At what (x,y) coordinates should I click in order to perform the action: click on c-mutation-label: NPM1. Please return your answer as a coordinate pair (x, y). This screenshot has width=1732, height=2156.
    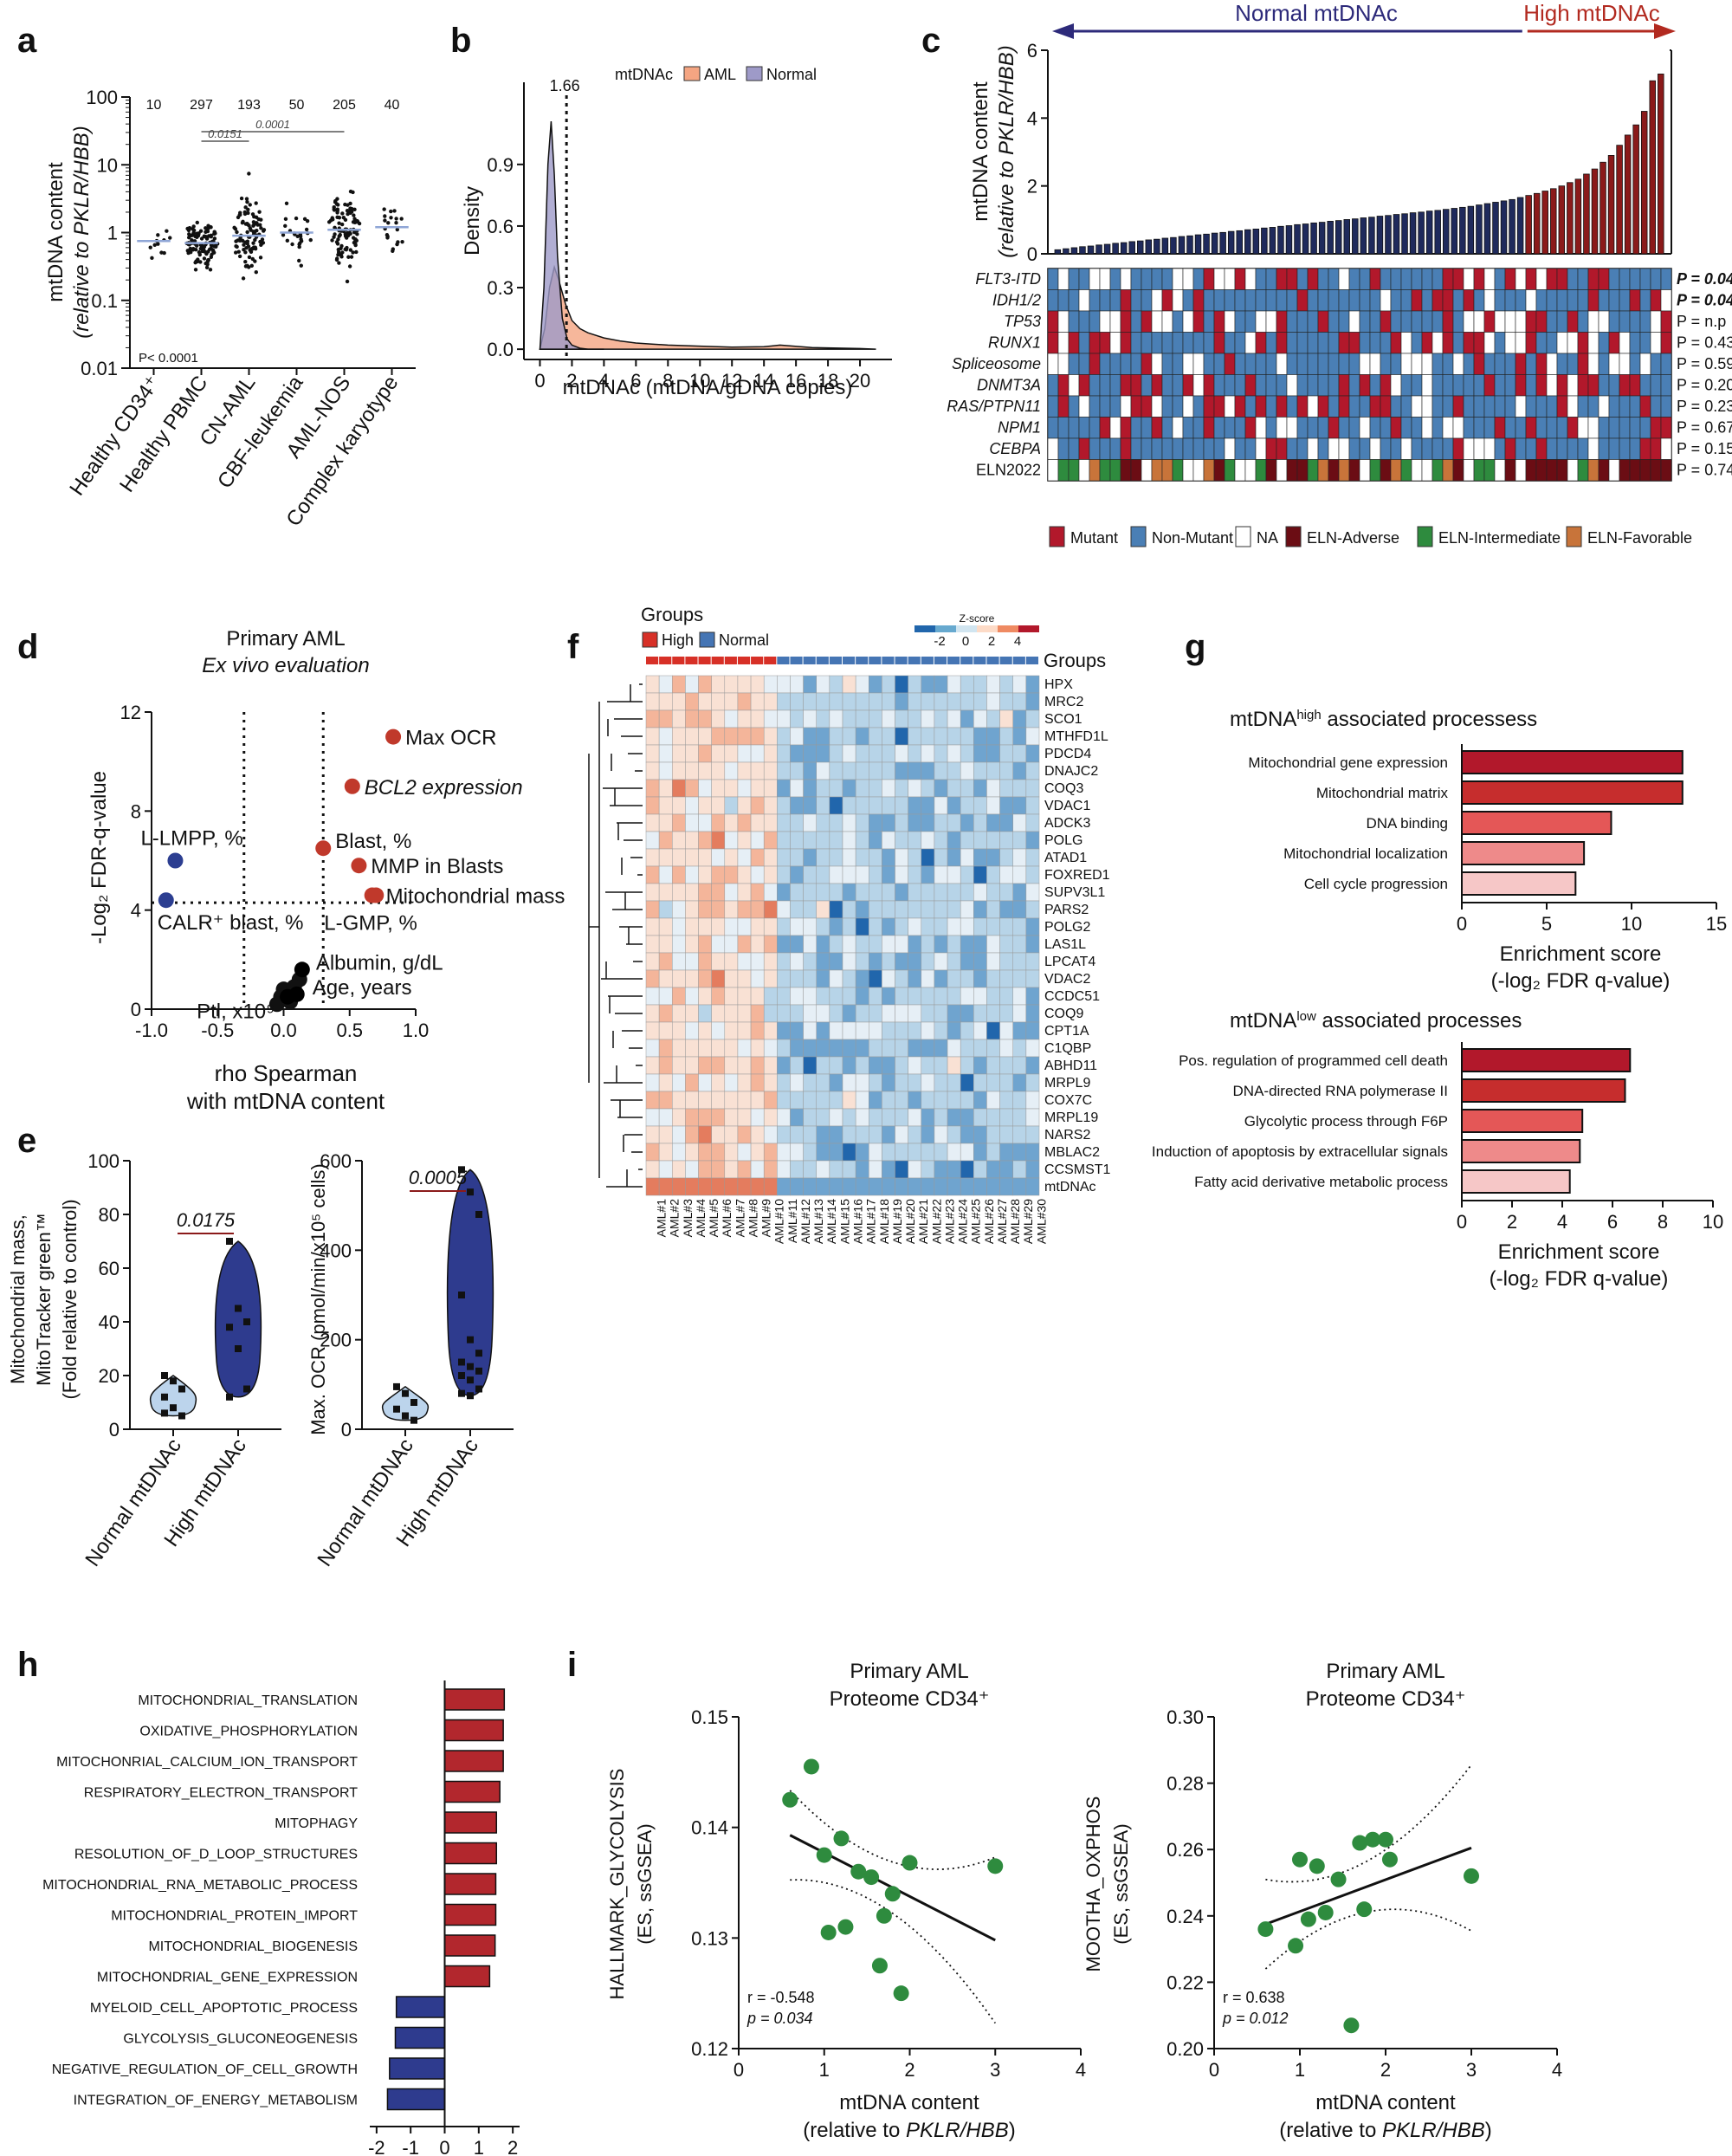
    Looking at the image, I should click on (1019, 428).